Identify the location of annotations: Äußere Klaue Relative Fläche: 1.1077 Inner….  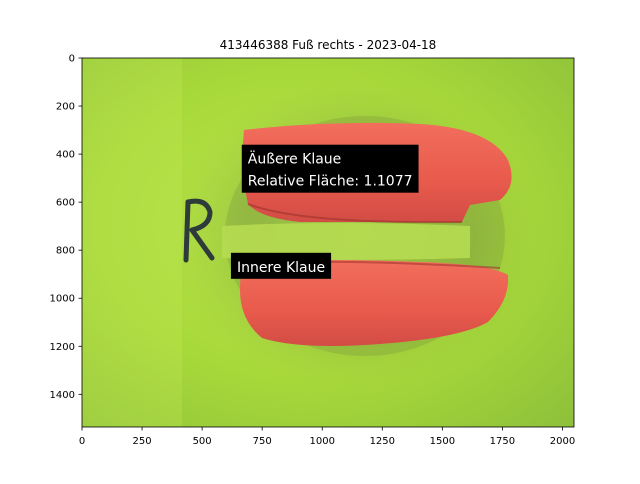
(324, 211).